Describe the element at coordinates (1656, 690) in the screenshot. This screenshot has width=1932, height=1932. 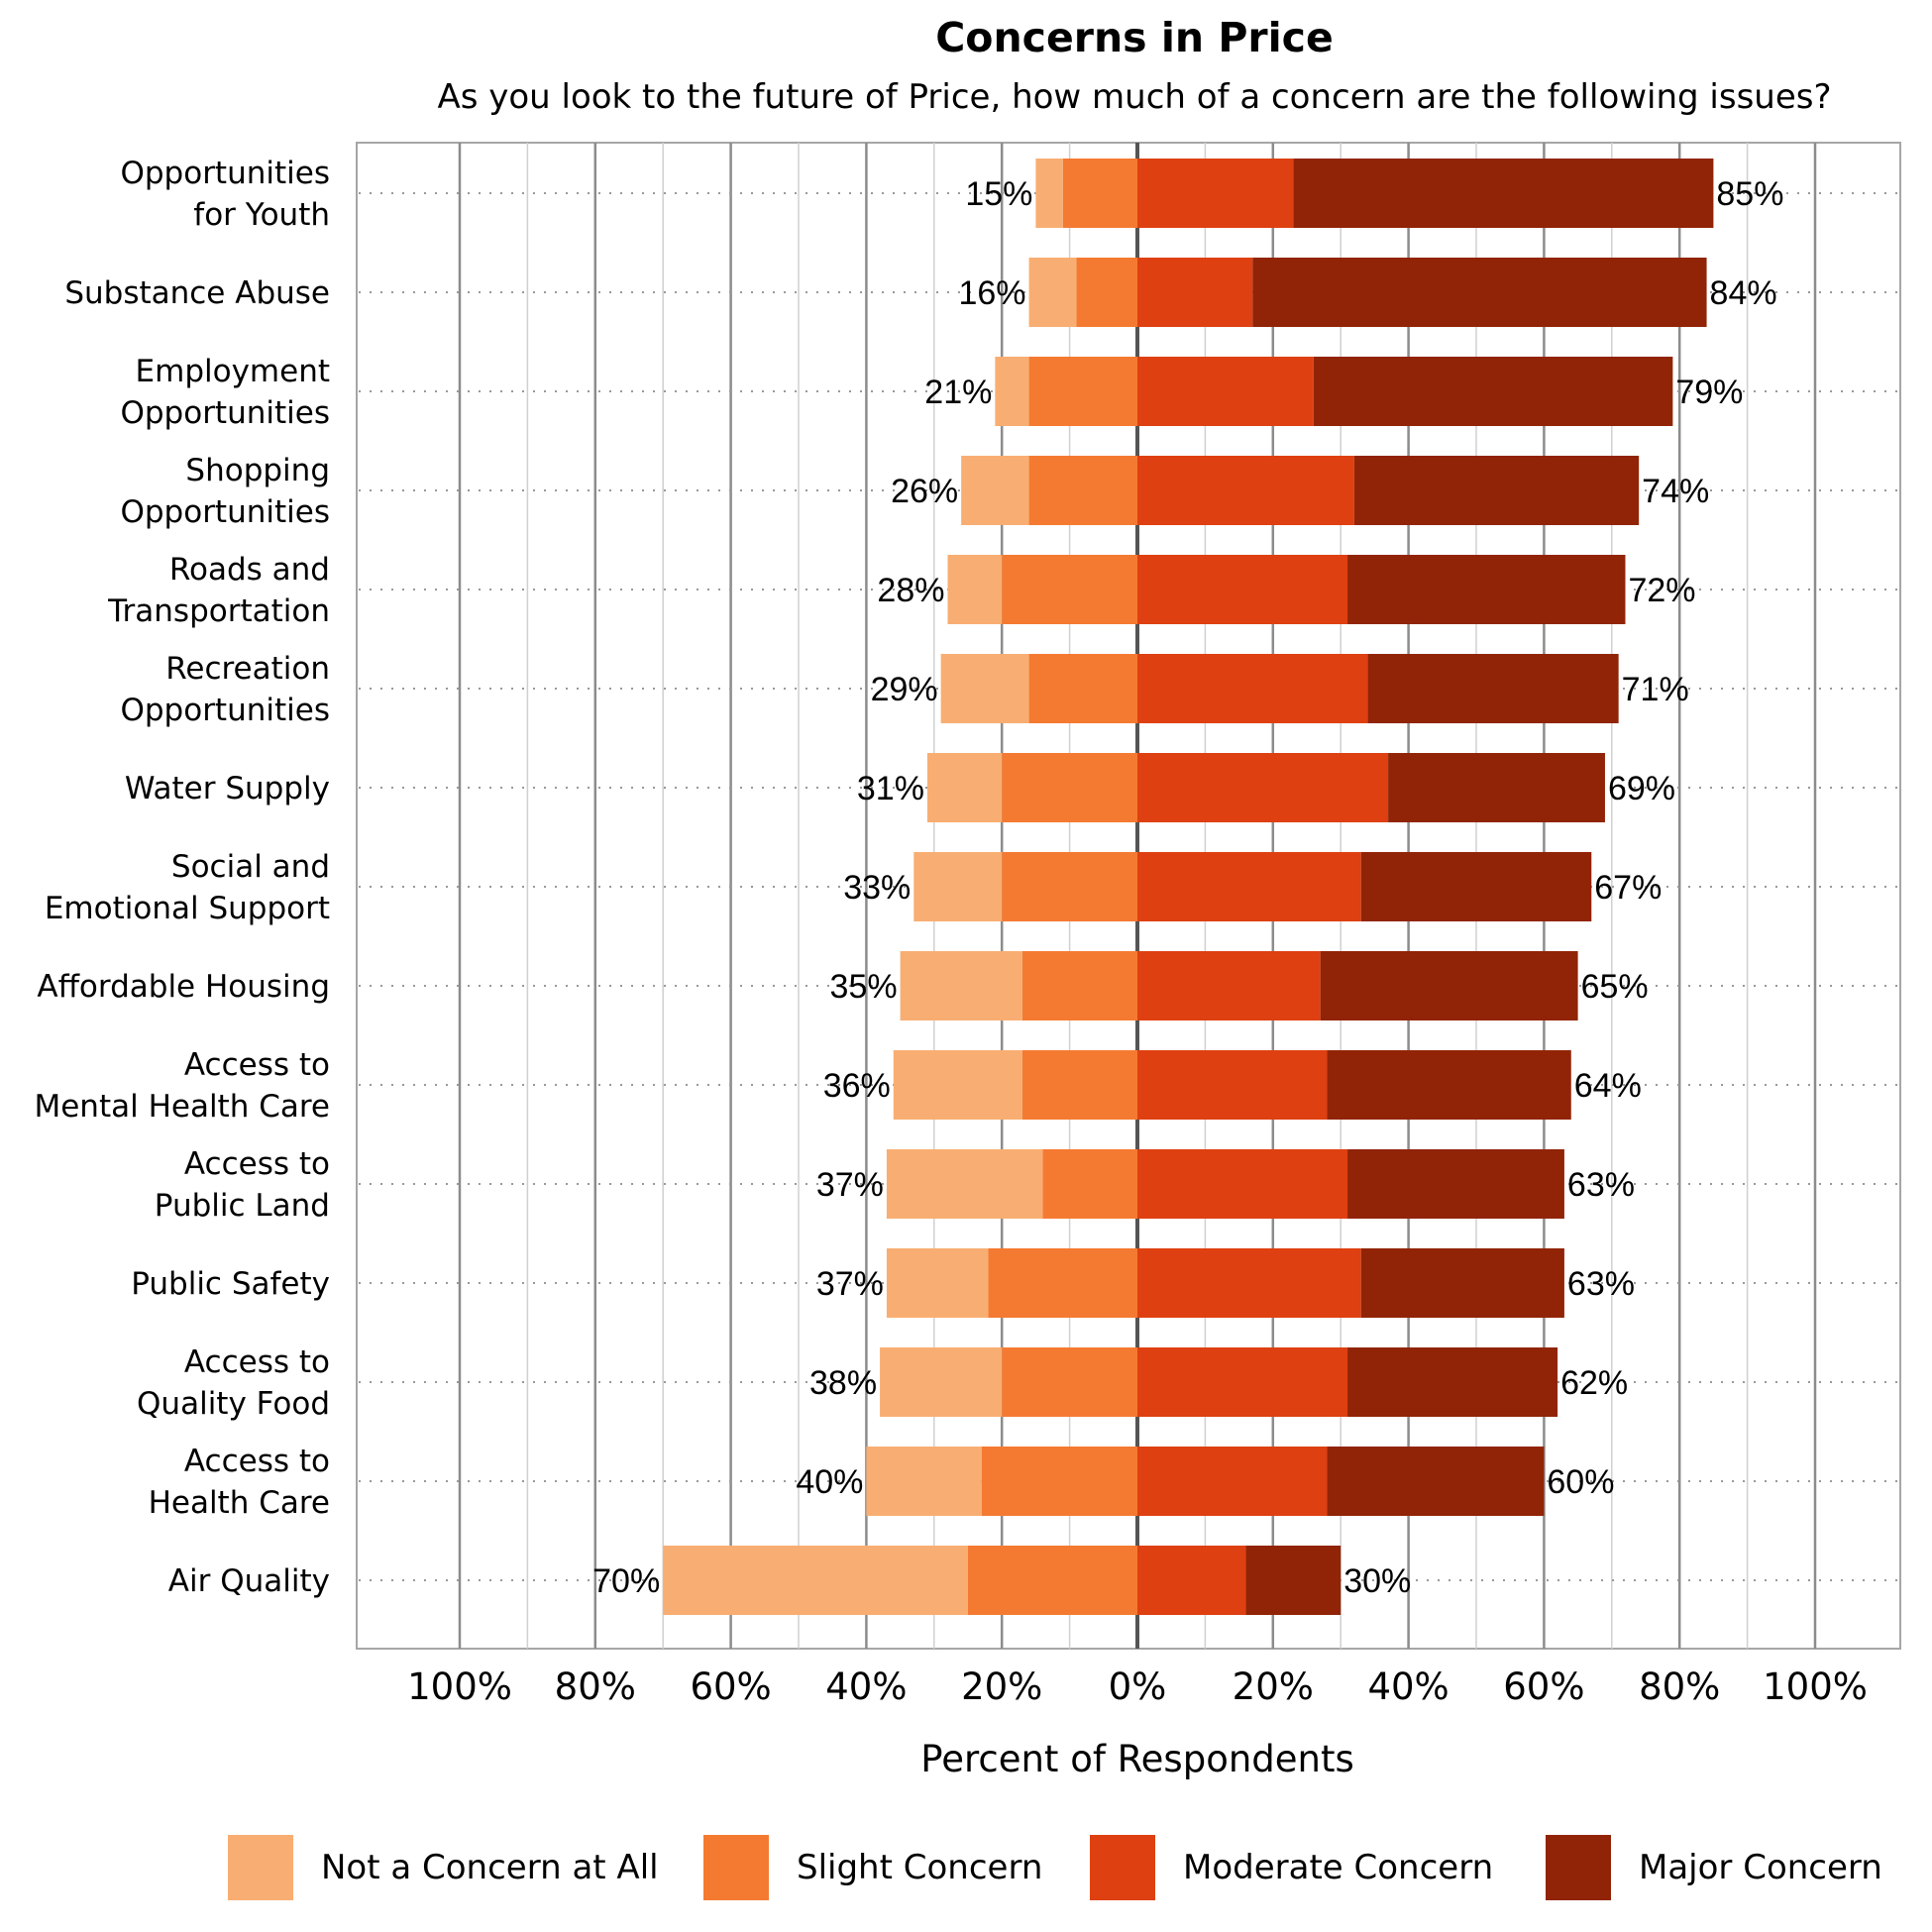
I see `right-total-label: 71%` at that location.